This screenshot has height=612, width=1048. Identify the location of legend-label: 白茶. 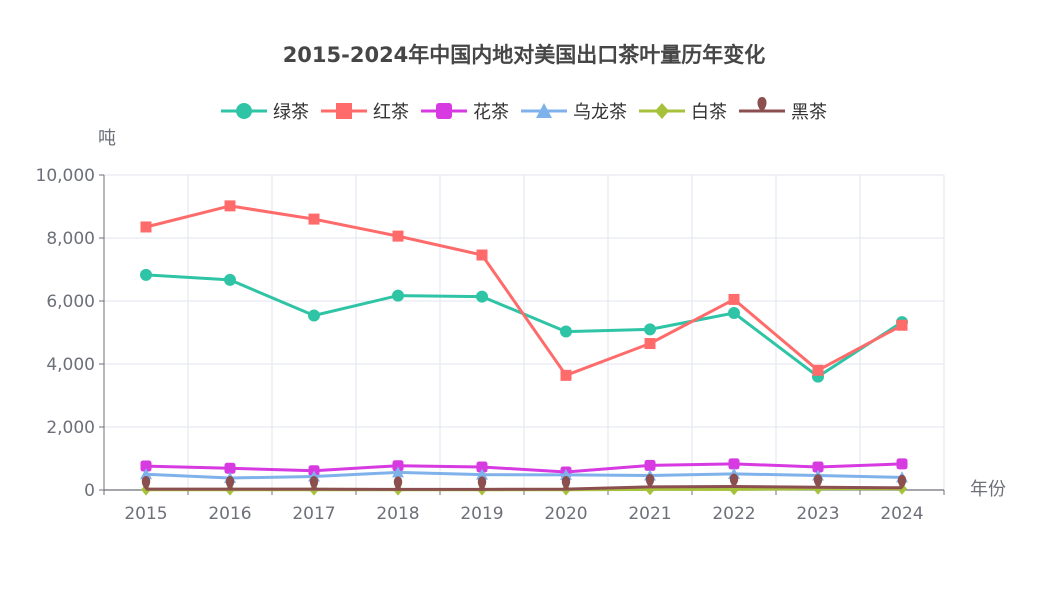
(709, 112).